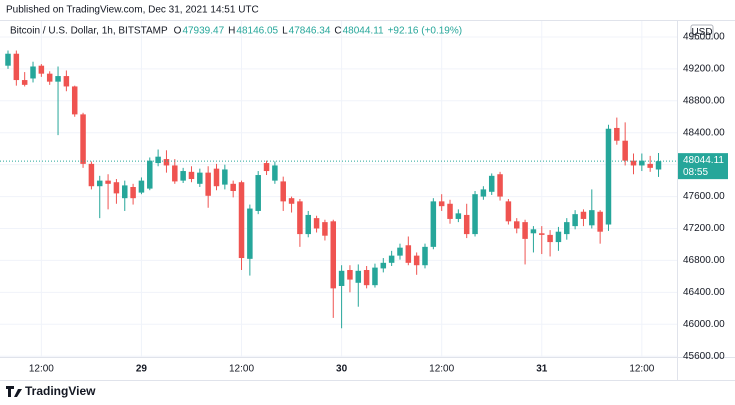 This screenshot has height=405, width=735. Describe the element at coordinates (142, 369) in the screenshot. I see `x-tick-label: 29` at that location.